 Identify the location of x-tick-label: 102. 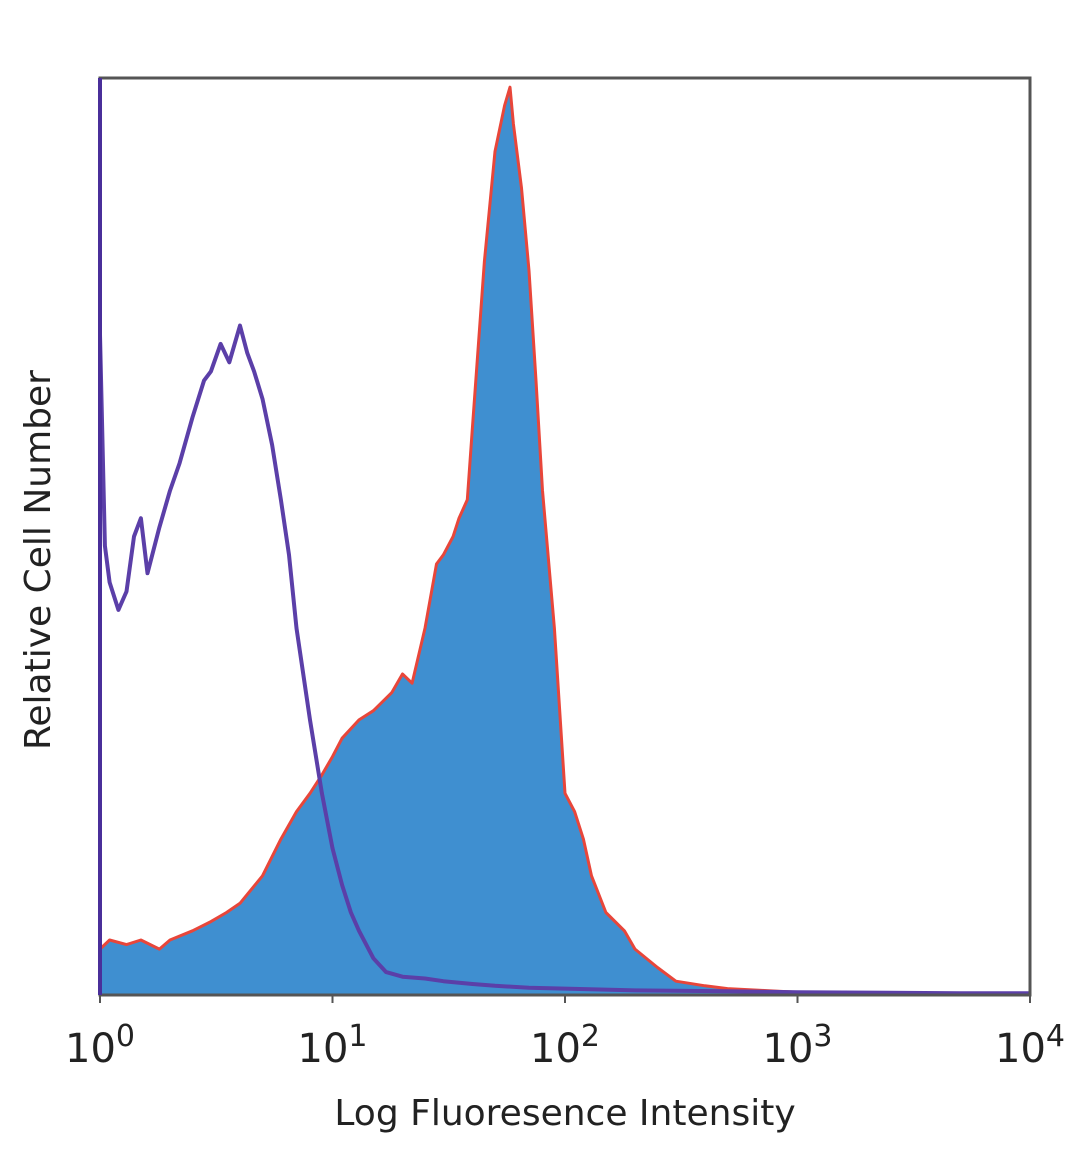
(565, 1045).